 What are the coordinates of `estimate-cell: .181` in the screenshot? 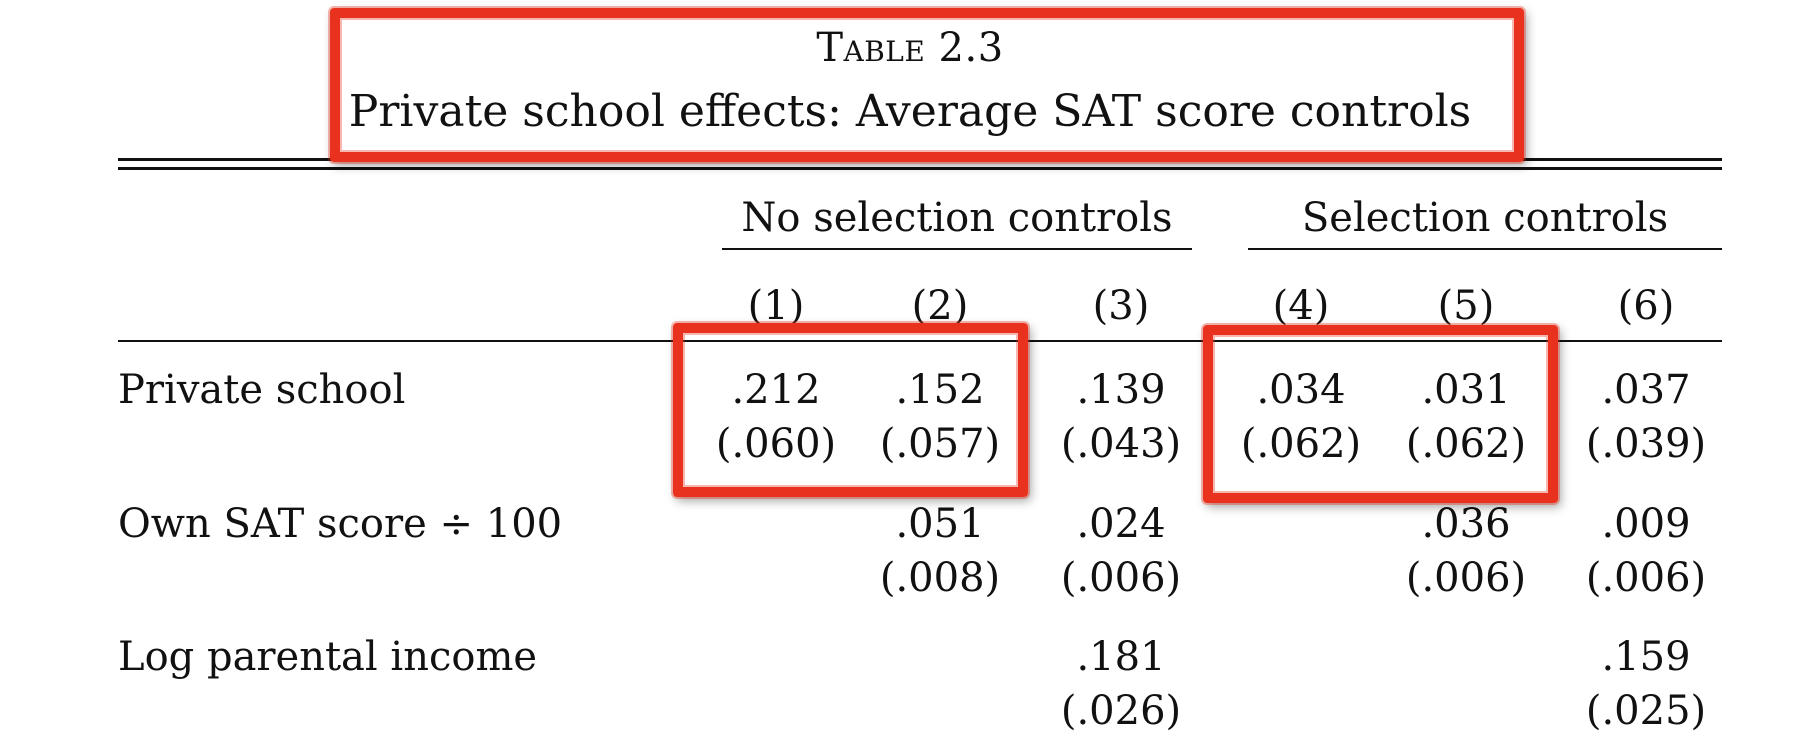 It's located at (1121, 657).